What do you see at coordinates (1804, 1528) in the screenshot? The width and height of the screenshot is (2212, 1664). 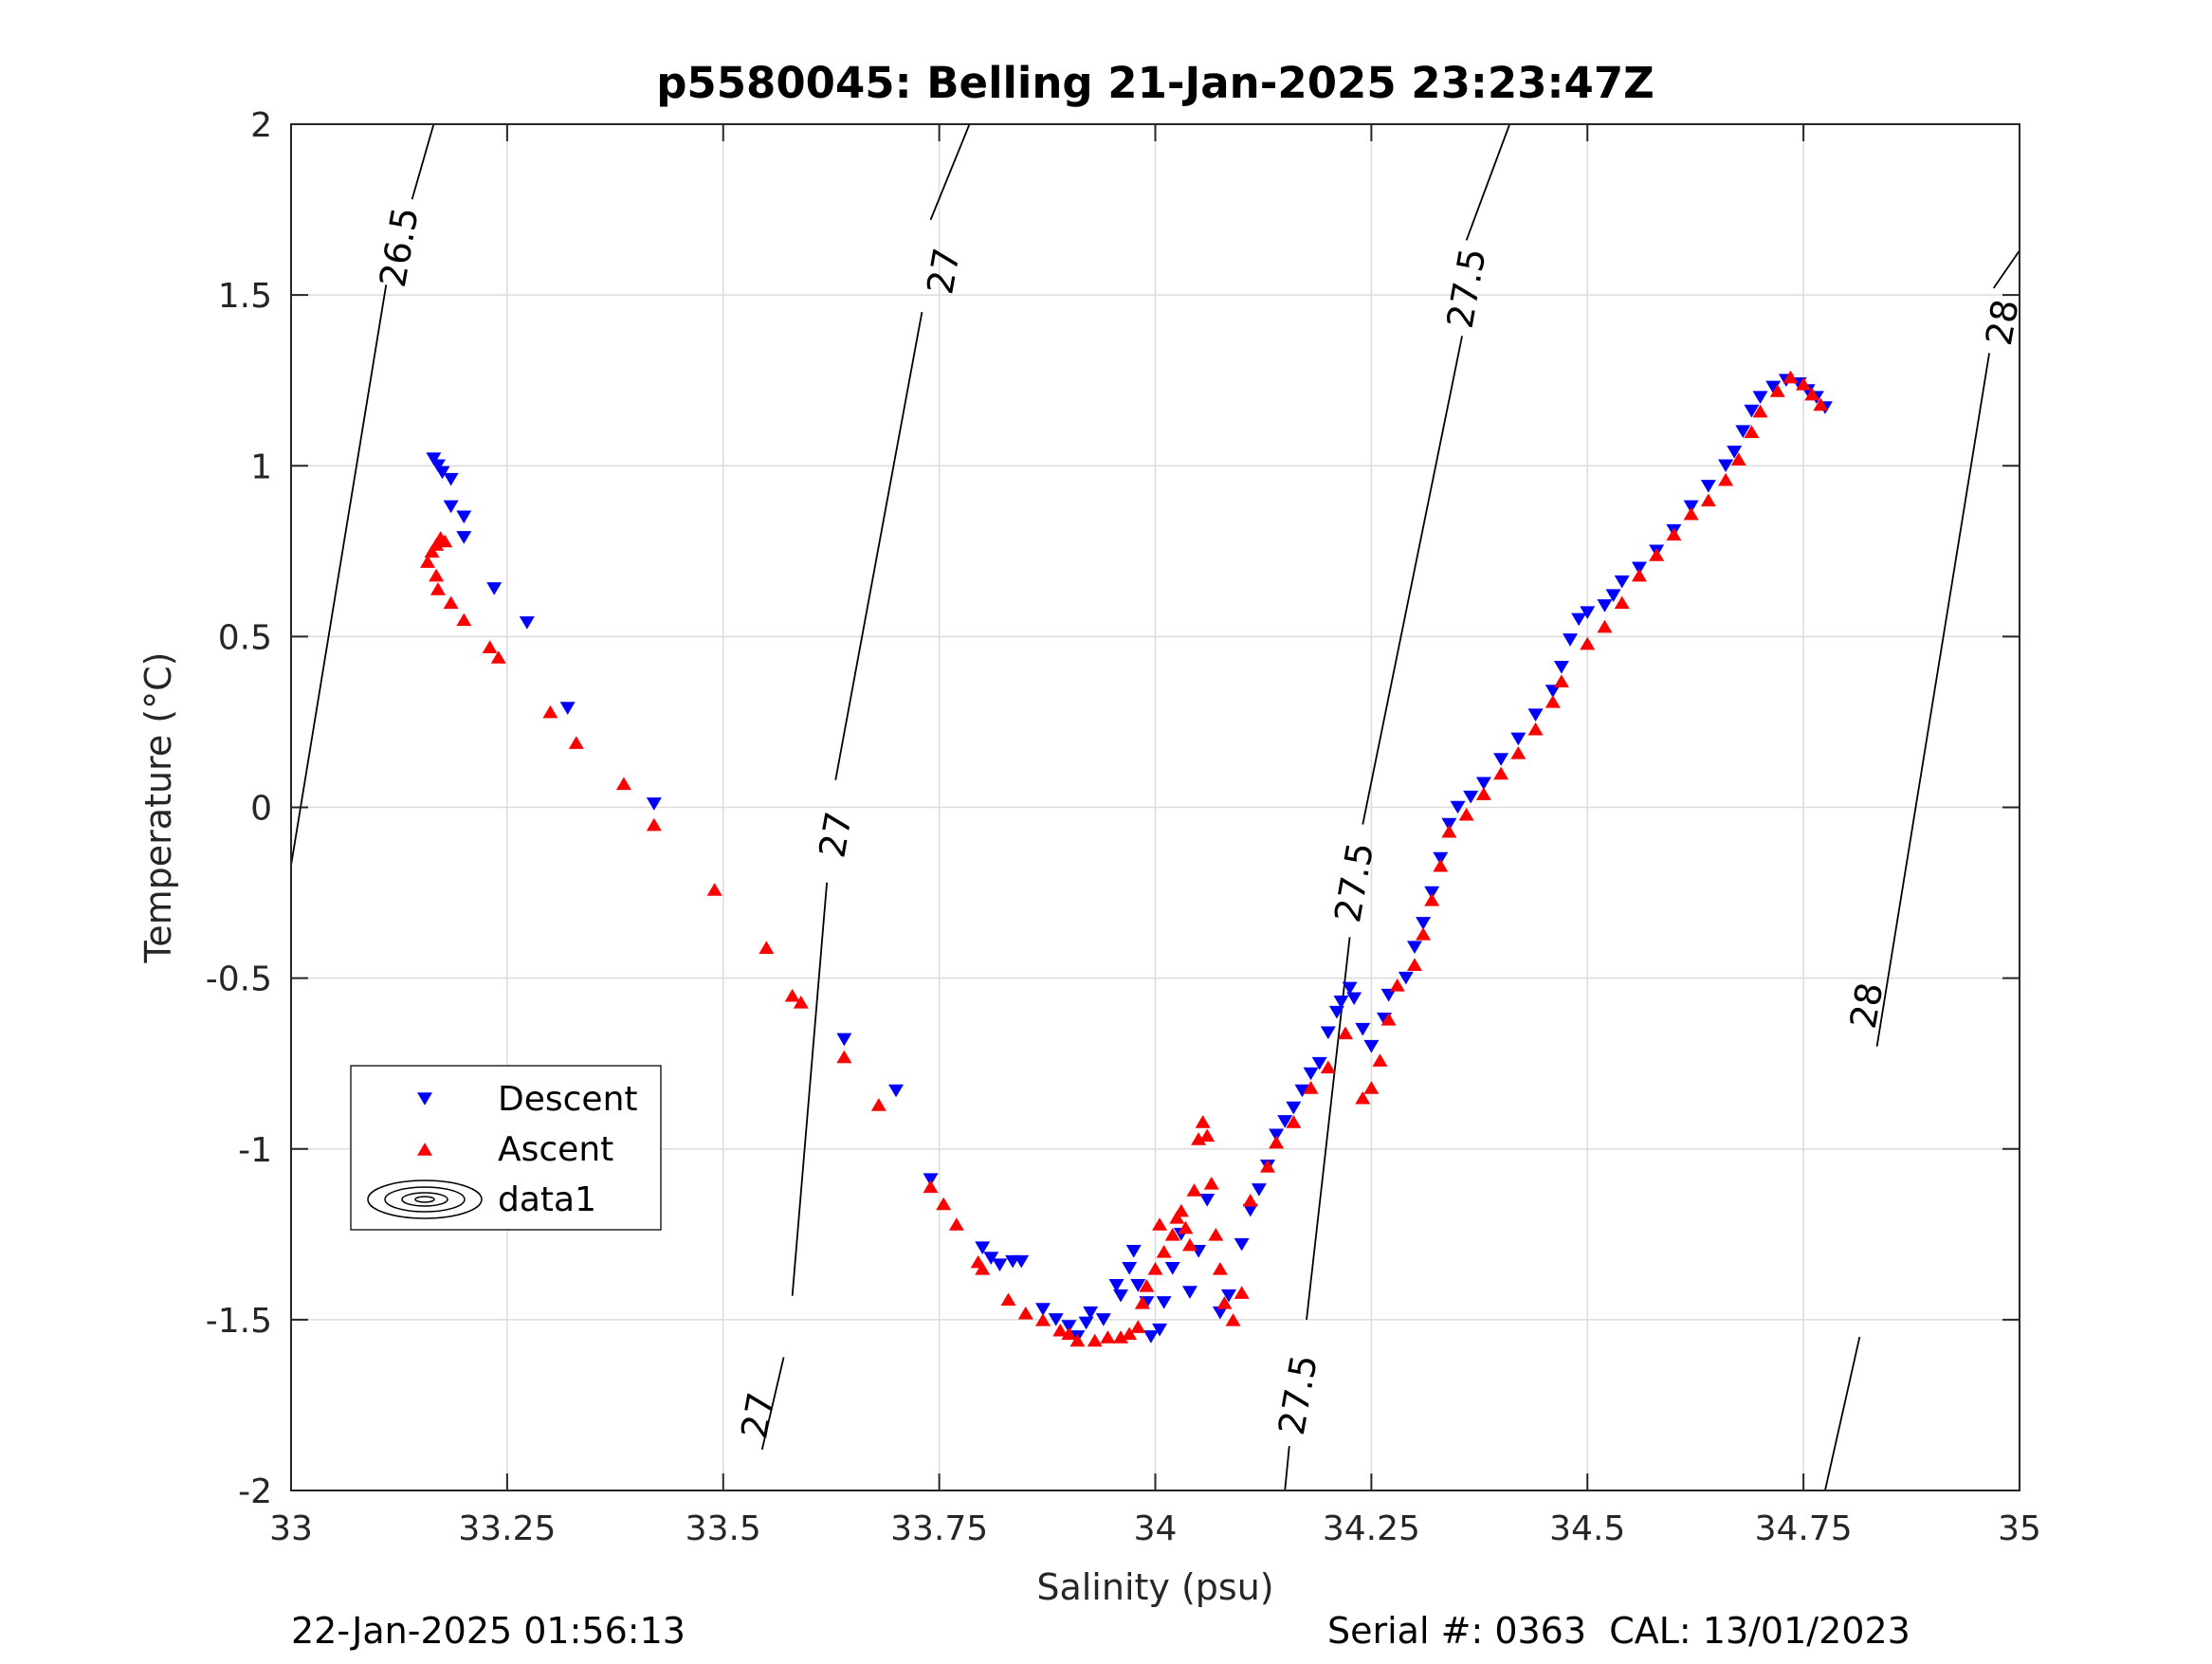 I see `x-tick-label: 34.75` at bounding box center [1804, 1528].